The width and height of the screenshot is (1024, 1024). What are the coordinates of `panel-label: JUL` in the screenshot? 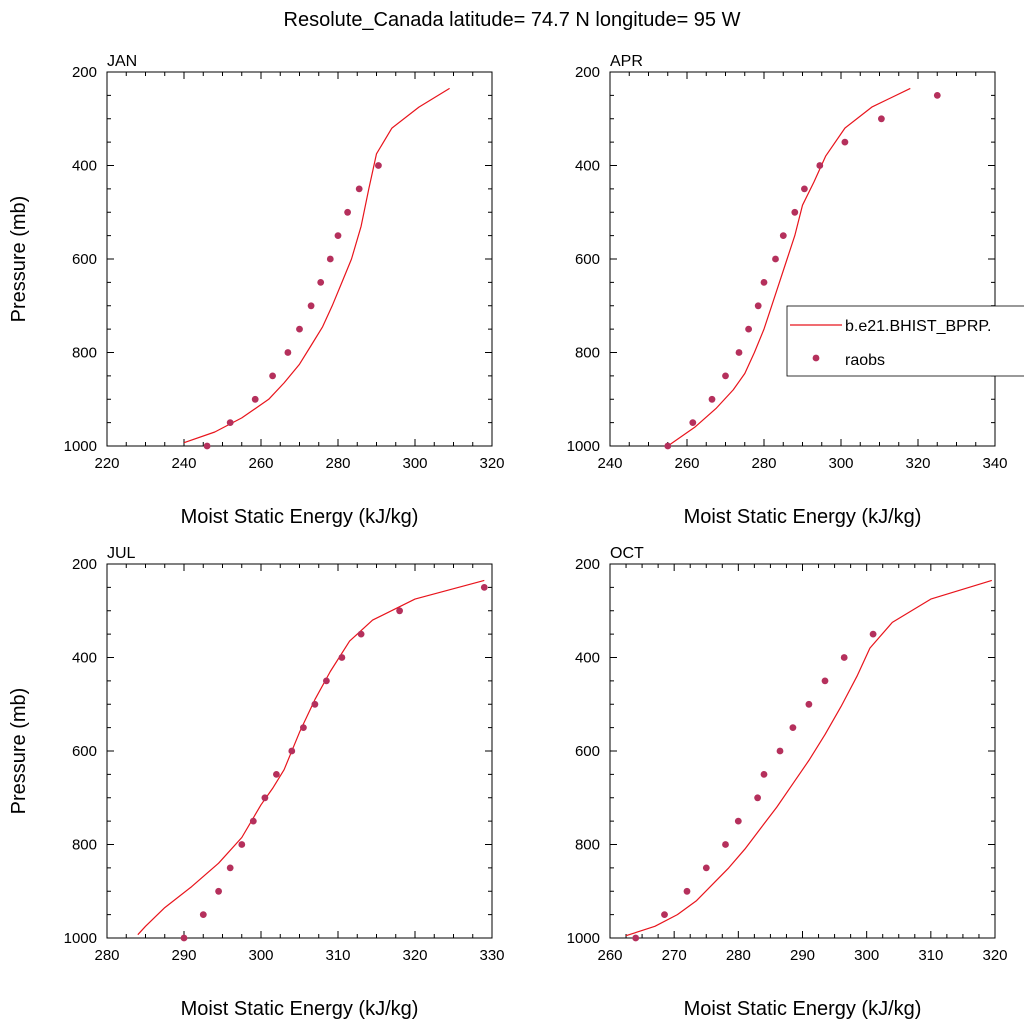 It's located at (121, 553).